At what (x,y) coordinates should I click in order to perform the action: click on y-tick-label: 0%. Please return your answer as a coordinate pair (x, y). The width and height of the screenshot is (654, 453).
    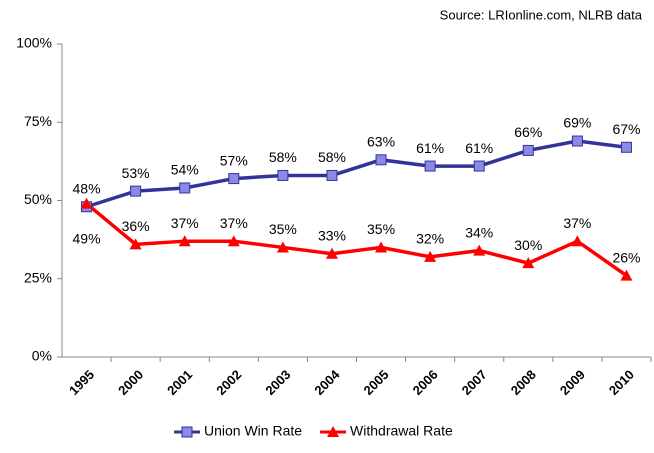
    Looking at the image, I should click on (42, 356).